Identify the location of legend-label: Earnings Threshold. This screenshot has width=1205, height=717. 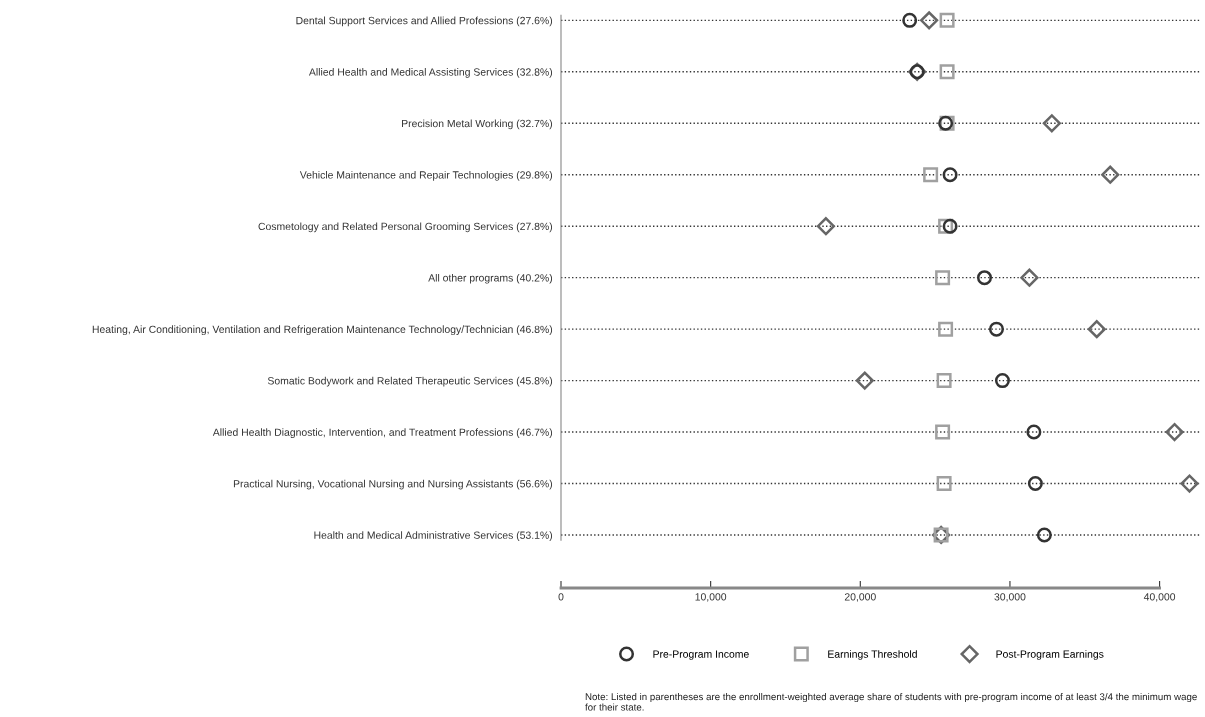
(872, 655).